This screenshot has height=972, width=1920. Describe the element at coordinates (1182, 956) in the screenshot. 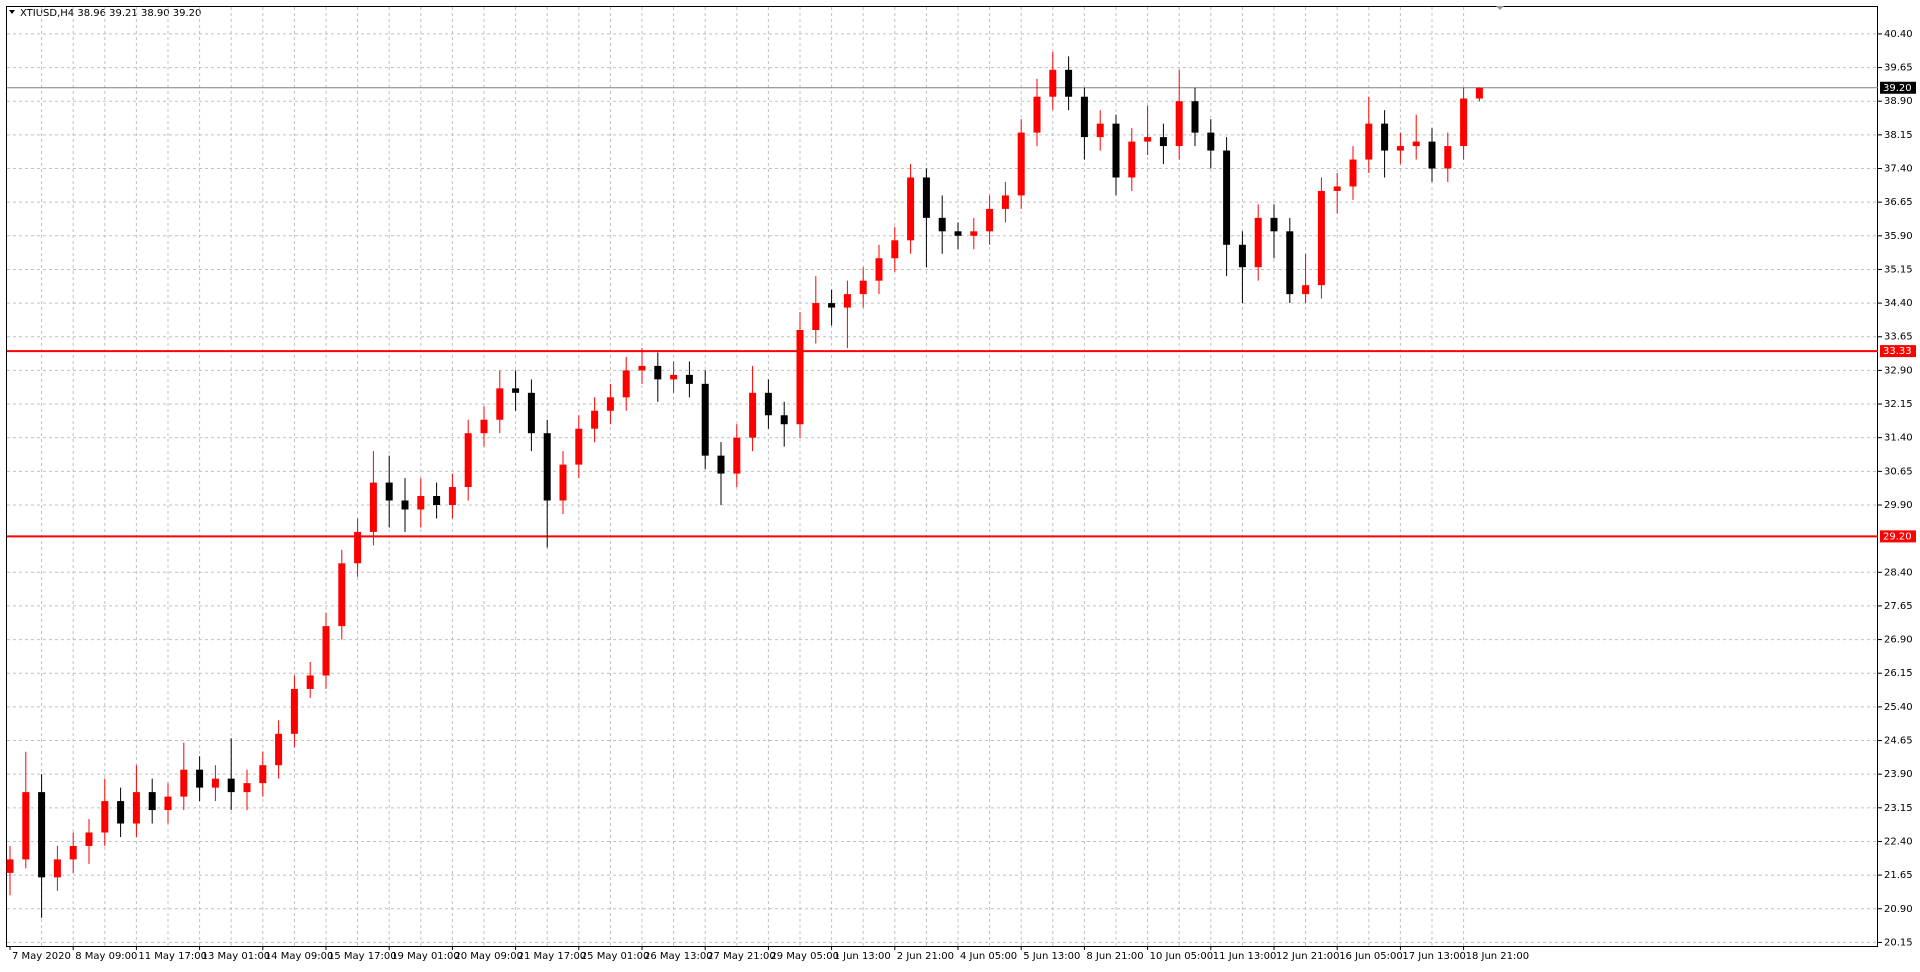

I see `x-tick-label: 10 Jun 05:00` at that location.